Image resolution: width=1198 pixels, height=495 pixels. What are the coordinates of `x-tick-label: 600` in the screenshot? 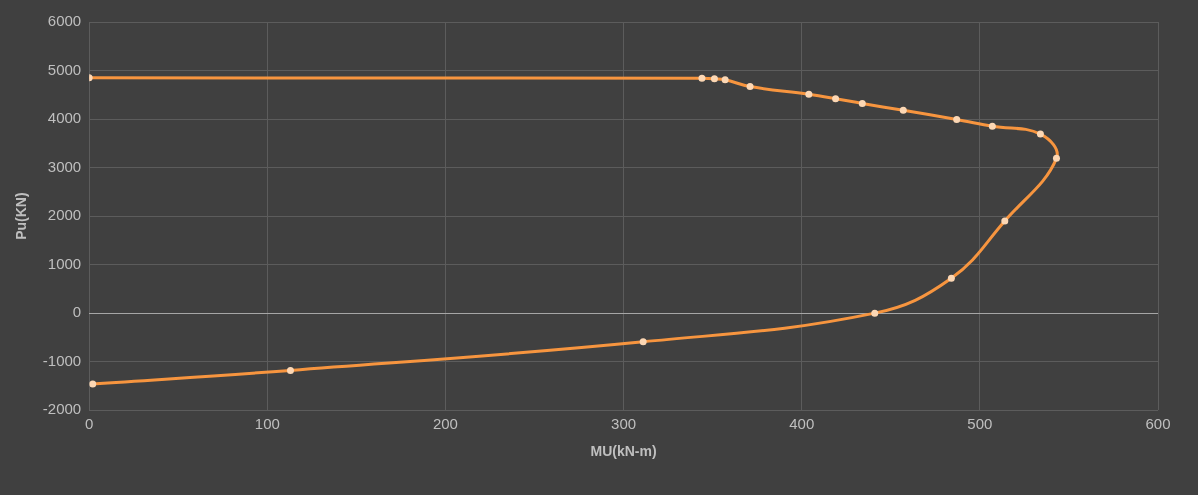 It's located at (1158, 424).